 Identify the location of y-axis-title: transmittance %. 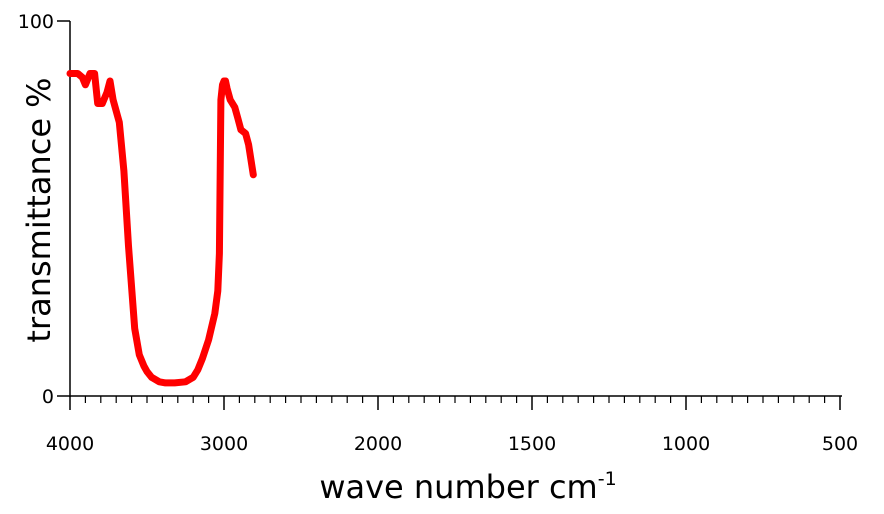
(39, 209).